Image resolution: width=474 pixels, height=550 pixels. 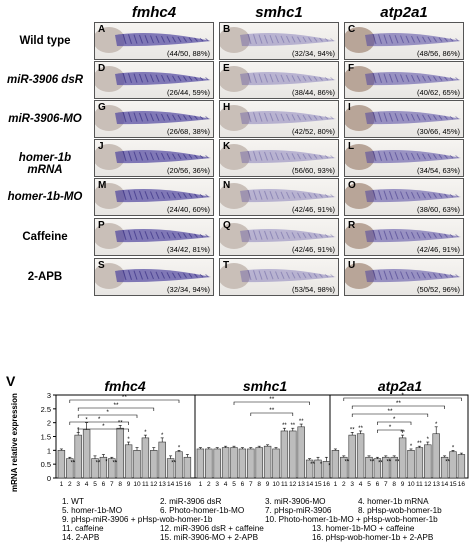 What do you see at coordinates (188, 131) in the screenshot?
I see `panel-count: (26/68, 38%)` at bounding box center [188, 131].